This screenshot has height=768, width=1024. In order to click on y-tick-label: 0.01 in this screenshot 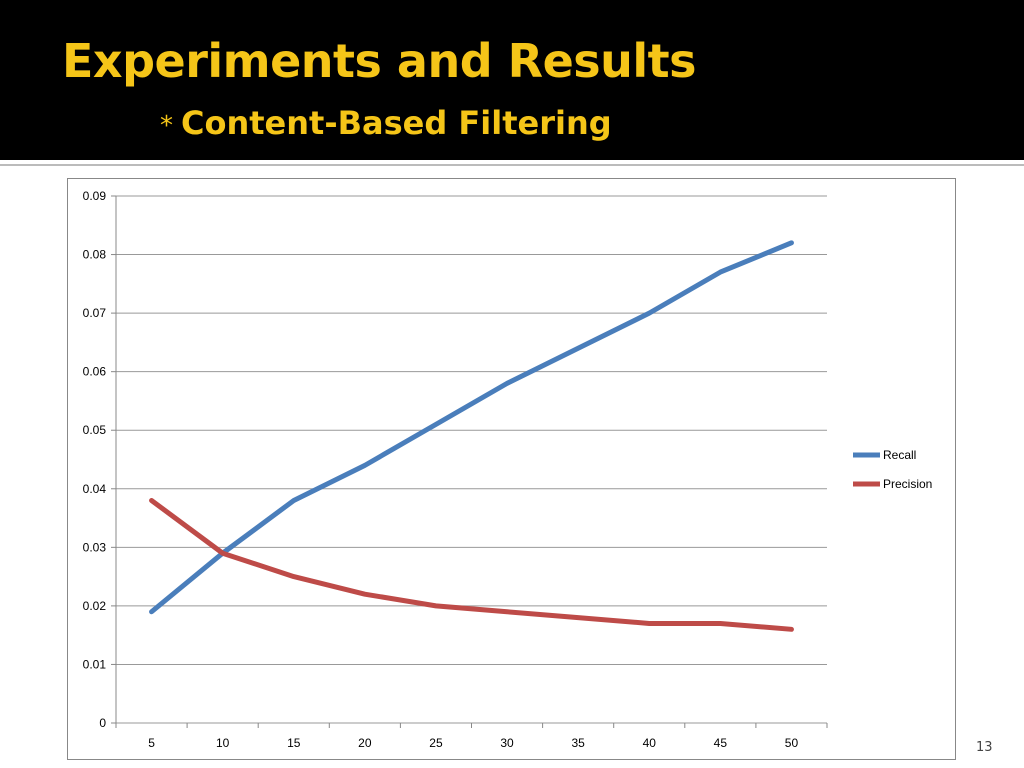, I will do `click(95, 664)`.